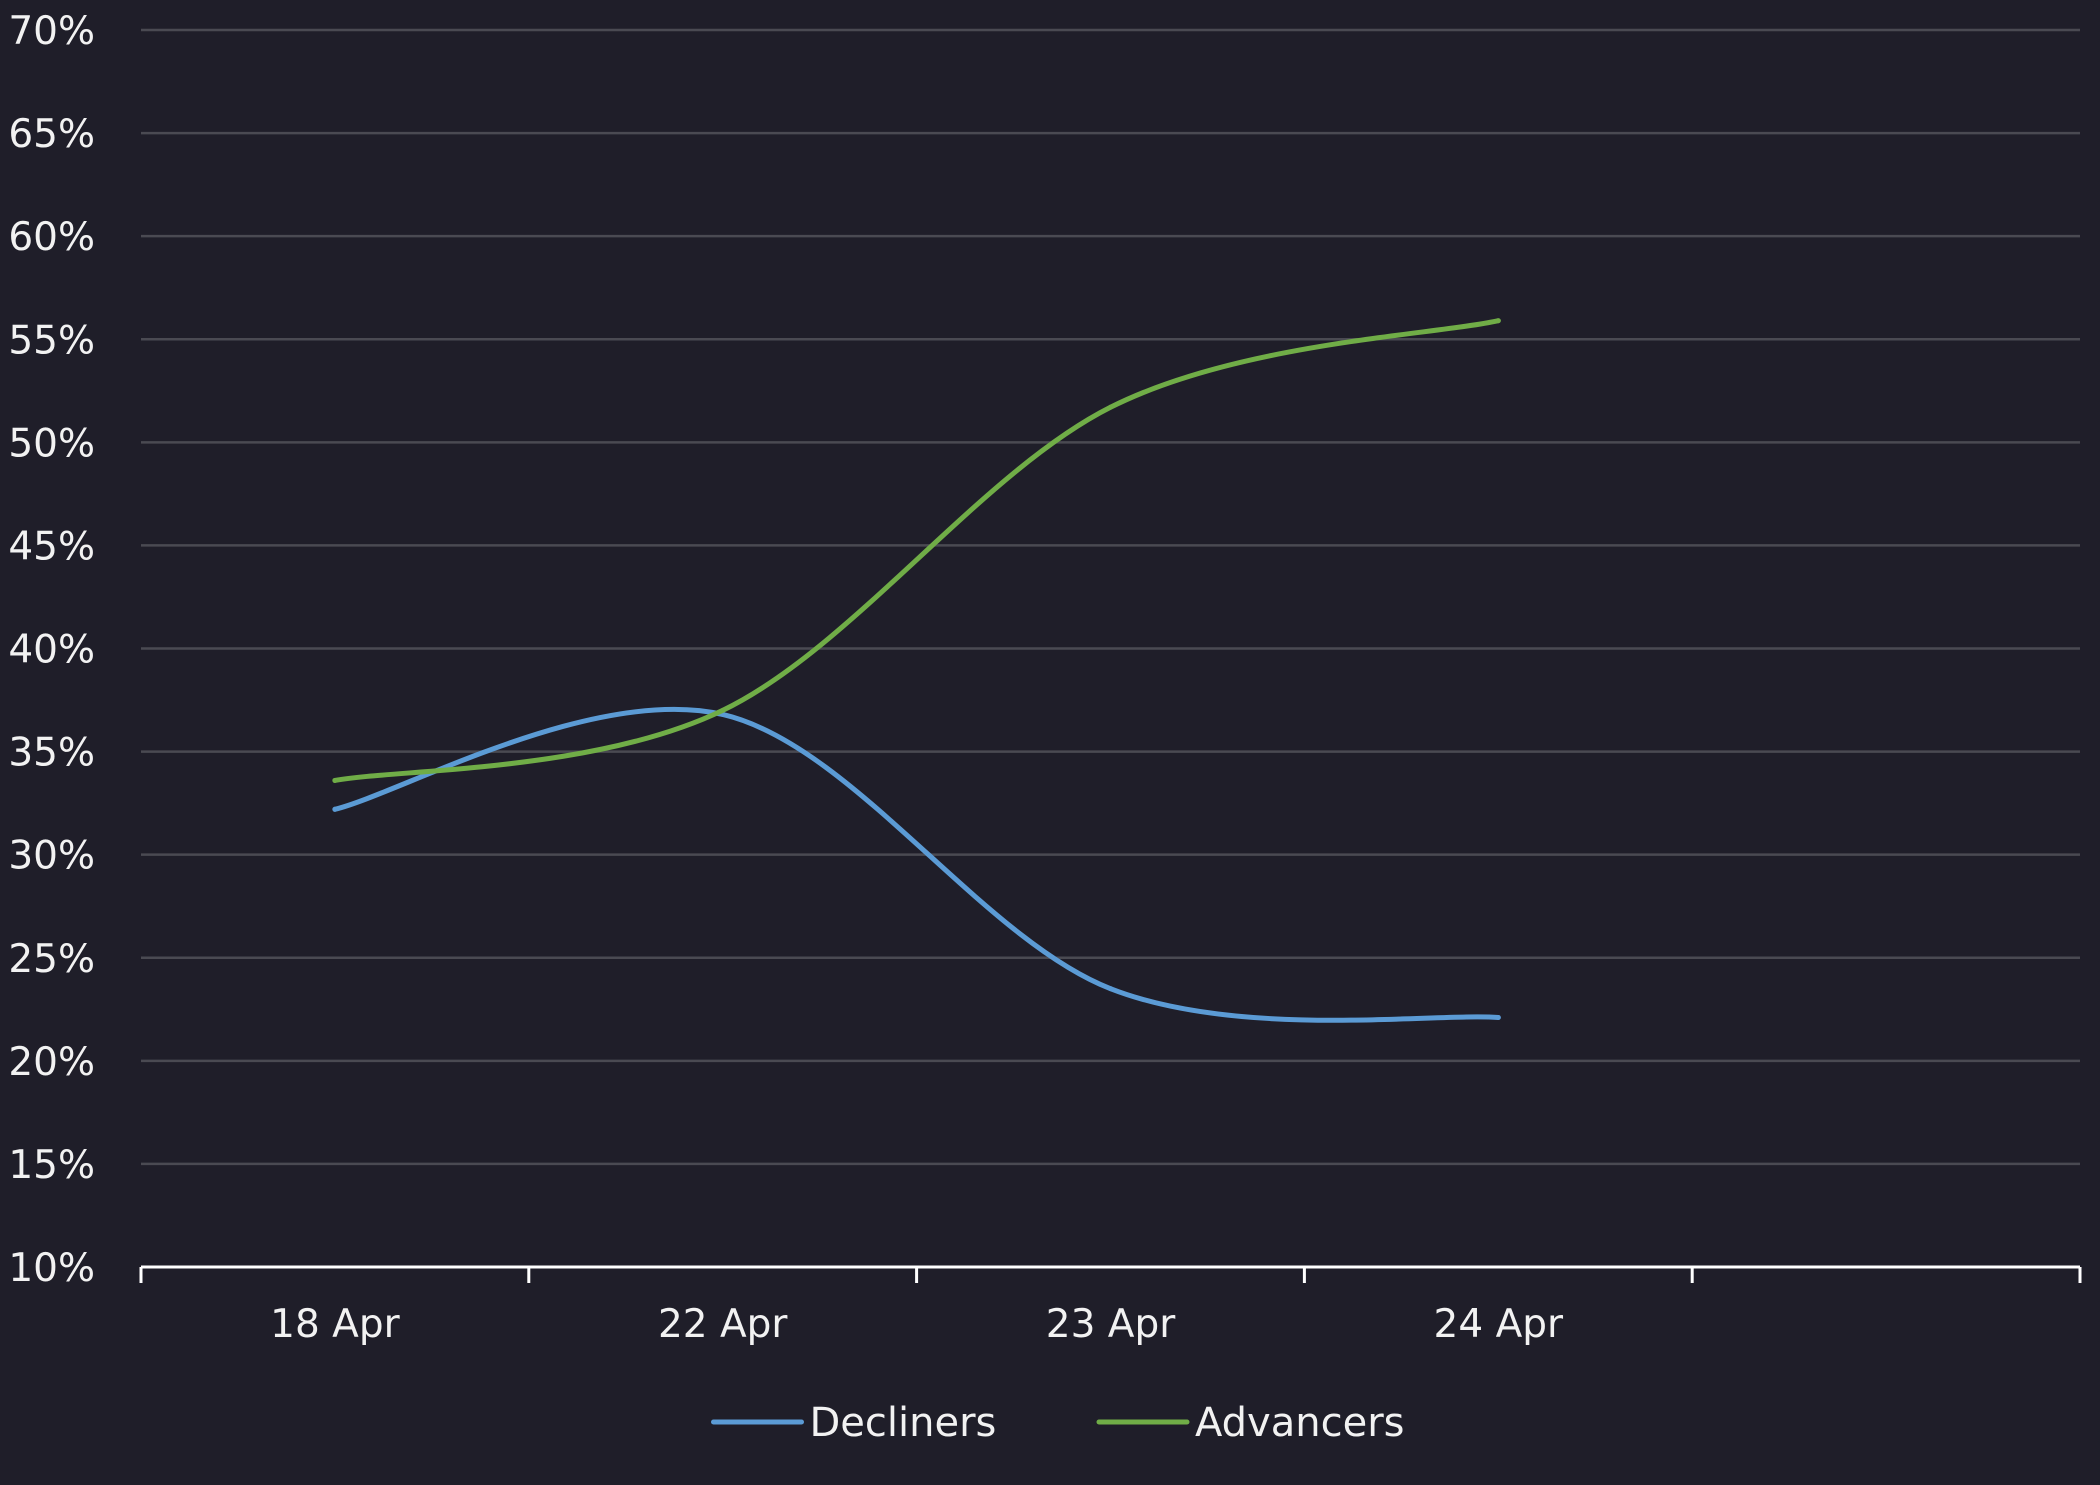 The height and width of the screenshot is (1485, 2100). Describe the element at coordinates (51, 856) in the screenshot. I see `y-tick-label: 30%` at that location.